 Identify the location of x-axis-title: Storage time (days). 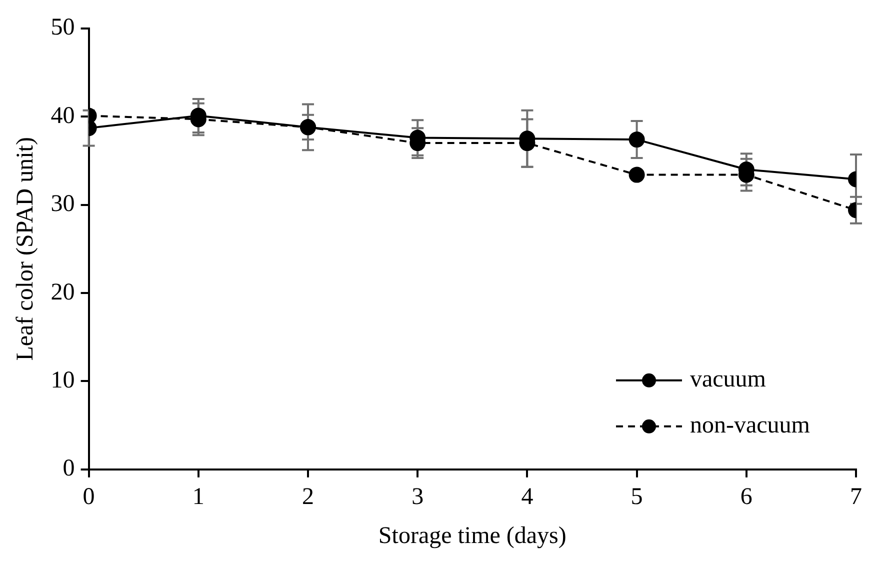
(472, 535).